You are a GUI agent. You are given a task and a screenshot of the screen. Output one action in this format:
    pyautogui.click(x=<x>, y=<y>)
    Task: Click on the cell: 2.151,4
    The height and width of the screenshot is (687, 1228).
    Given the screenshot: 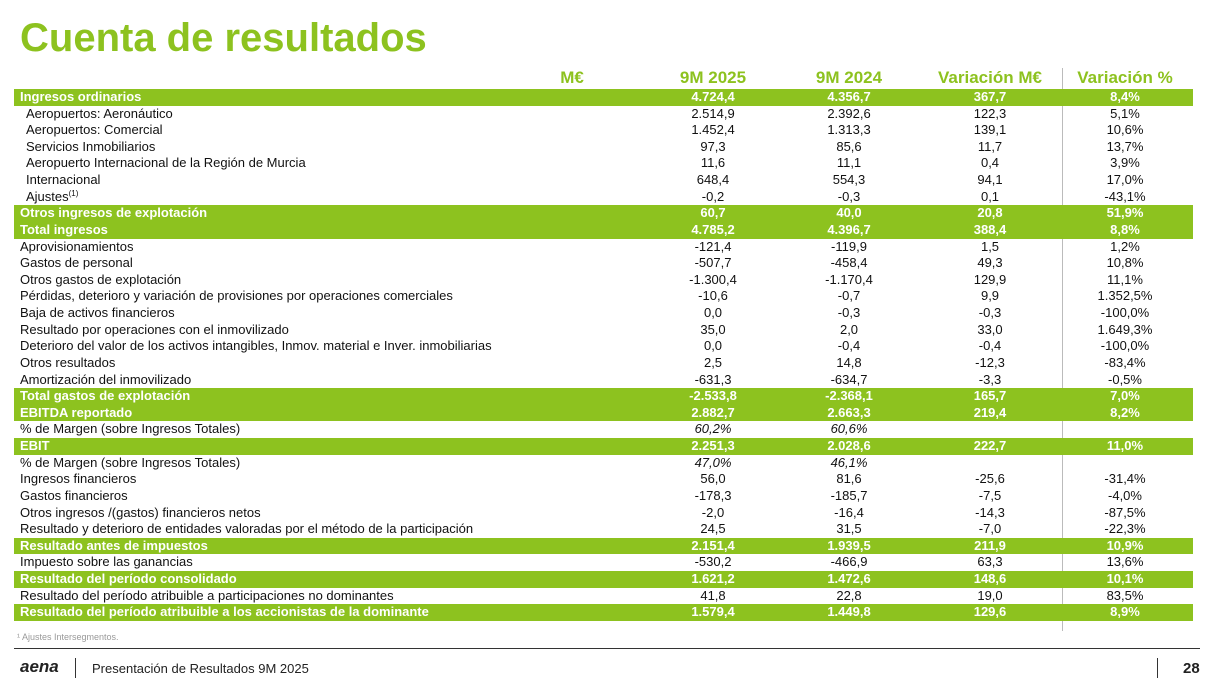 What is the action you would take?
    pyautogui.click(x=713, y=545)
    